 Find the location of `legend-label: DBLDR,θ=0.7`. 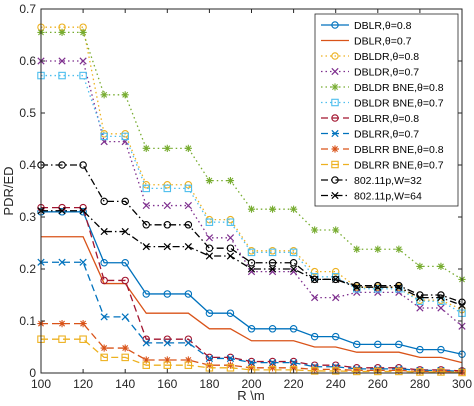

legend-label: DBLDR,θ=0.7 is located at coordinates (386, 73).